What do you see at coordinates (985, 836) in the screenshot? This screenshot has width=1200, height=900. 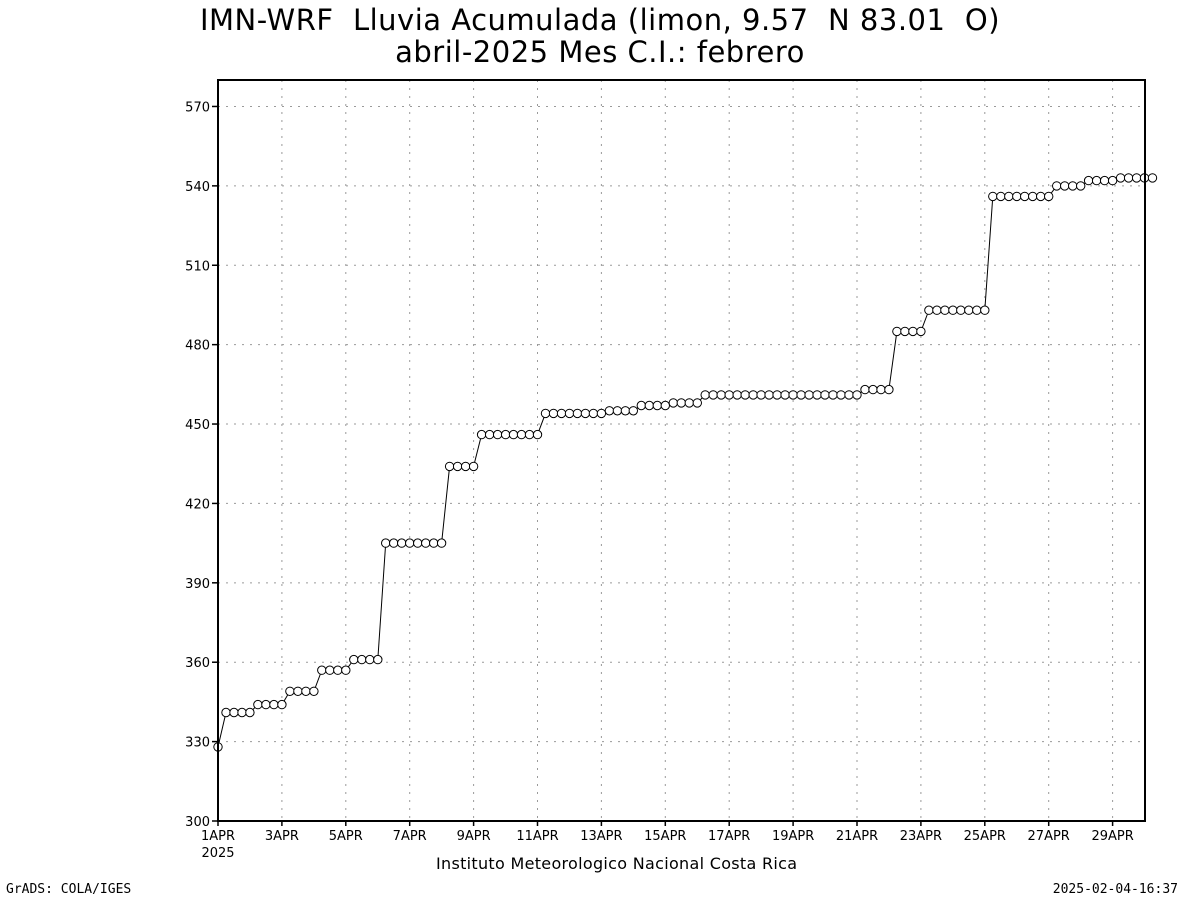 I see `x-tick-label: 25APR` at bounding box center [985, 836].